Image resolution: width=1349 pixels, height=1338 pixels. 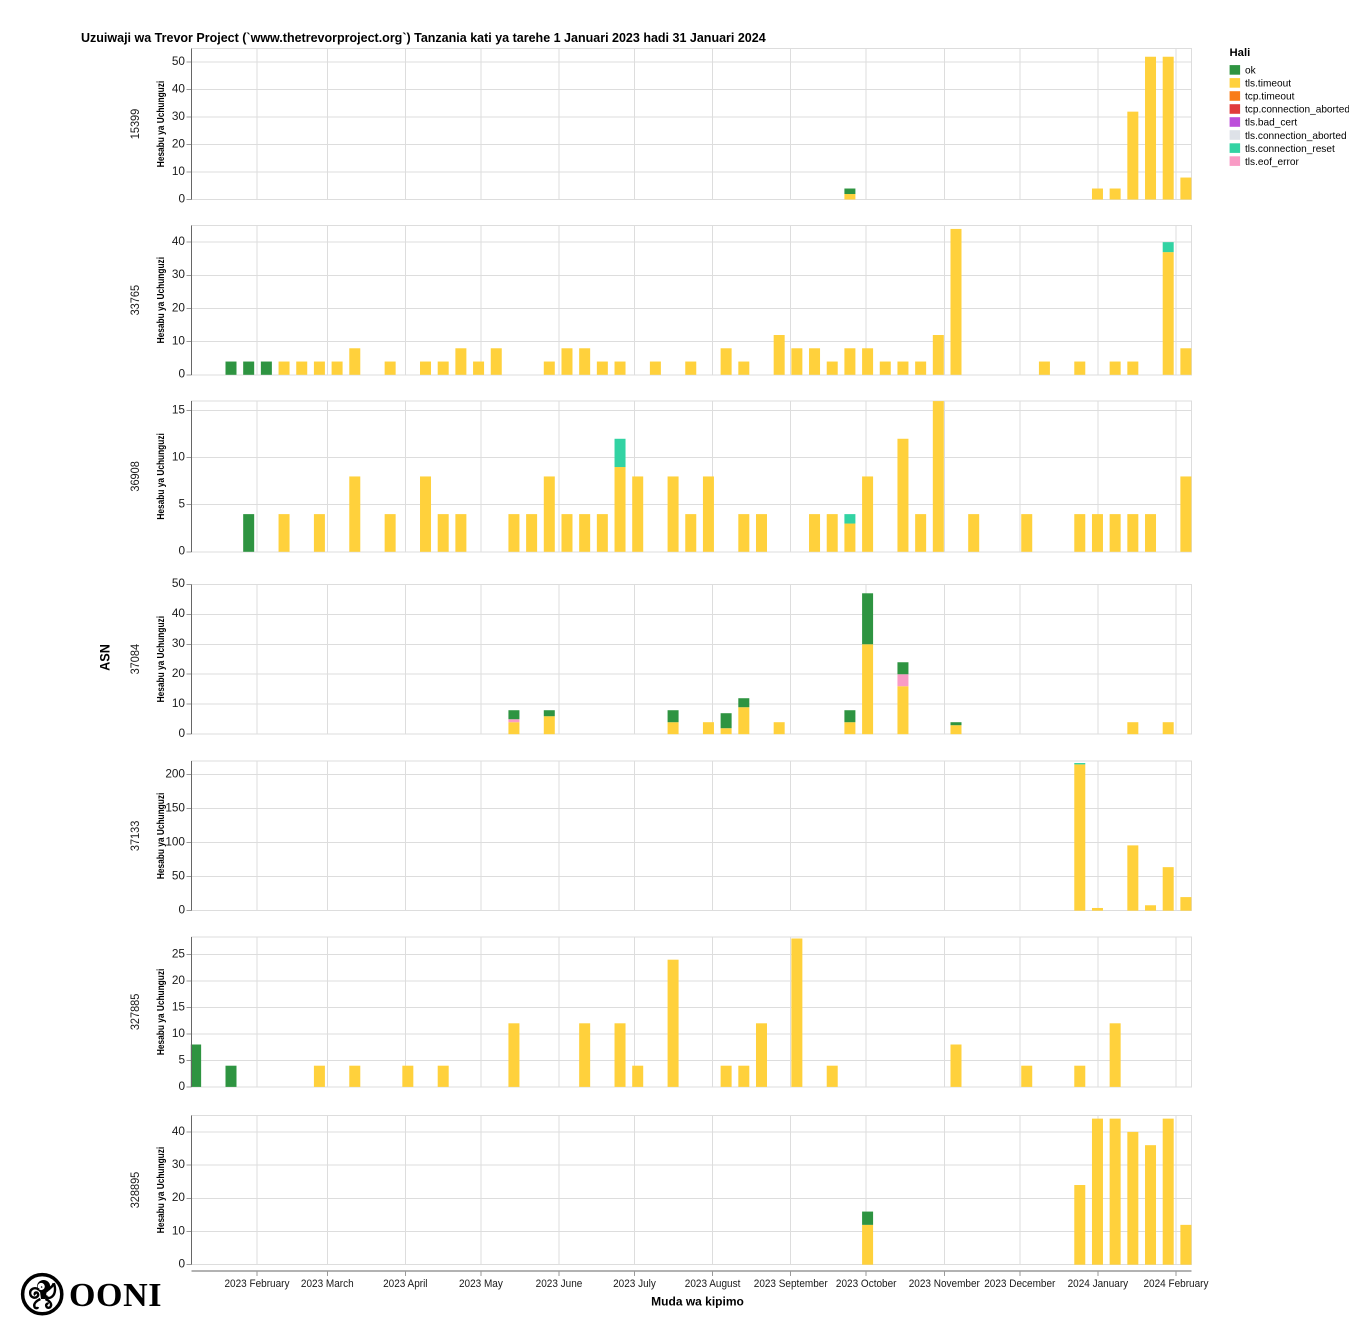 I want to click on svg-text: tls.timeout, so click(x=1268, y=84).